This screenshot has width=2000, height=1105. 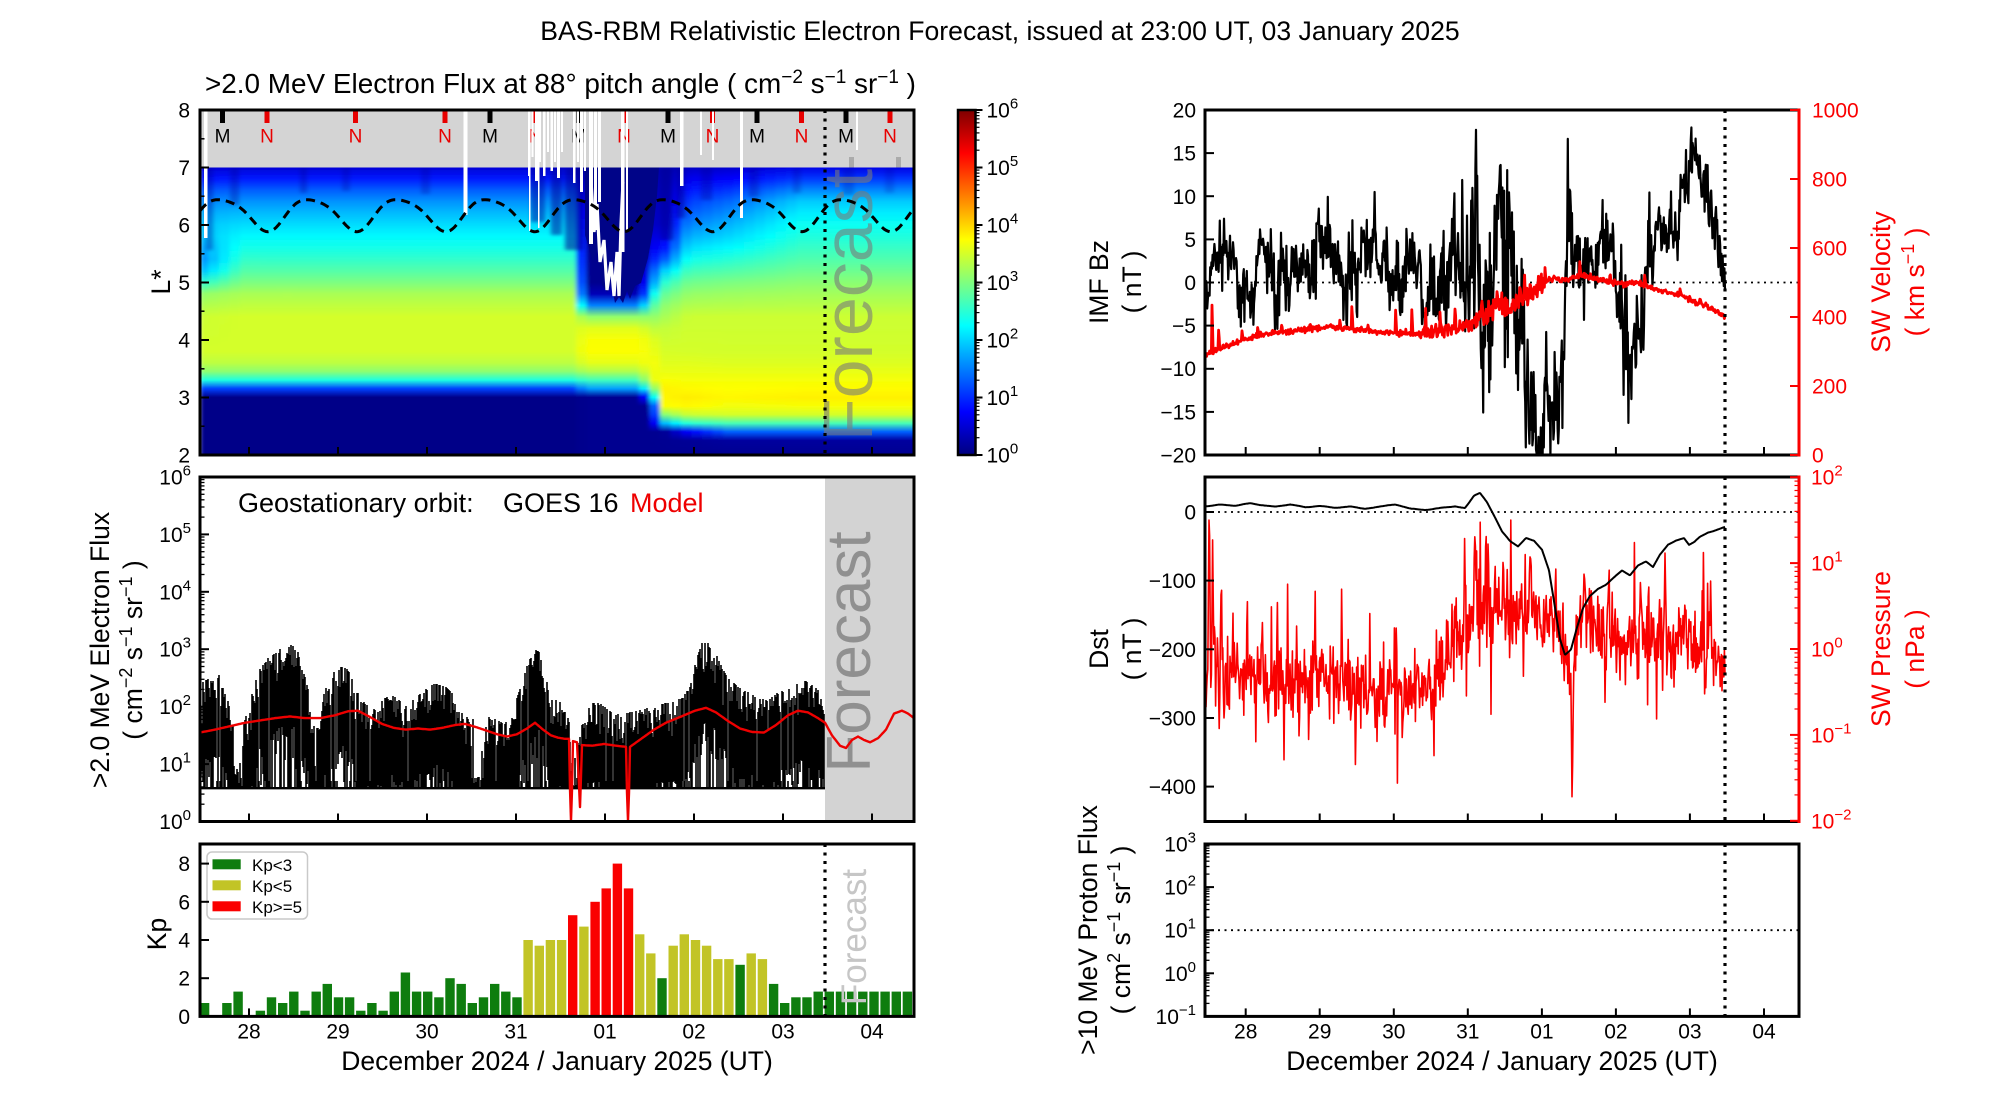 I want to click on svg-text: 15, so click(x=1184, y=154).